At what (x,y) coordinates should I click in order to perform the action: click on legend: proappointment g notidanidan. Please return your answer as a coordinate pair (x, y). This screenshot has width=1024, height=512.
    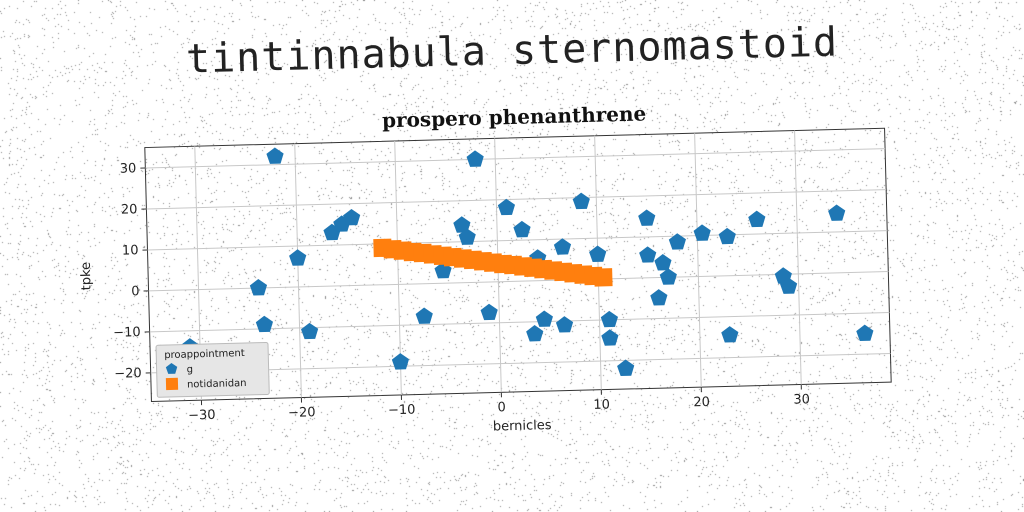
    Looking at the image, I should click on (212, 369).